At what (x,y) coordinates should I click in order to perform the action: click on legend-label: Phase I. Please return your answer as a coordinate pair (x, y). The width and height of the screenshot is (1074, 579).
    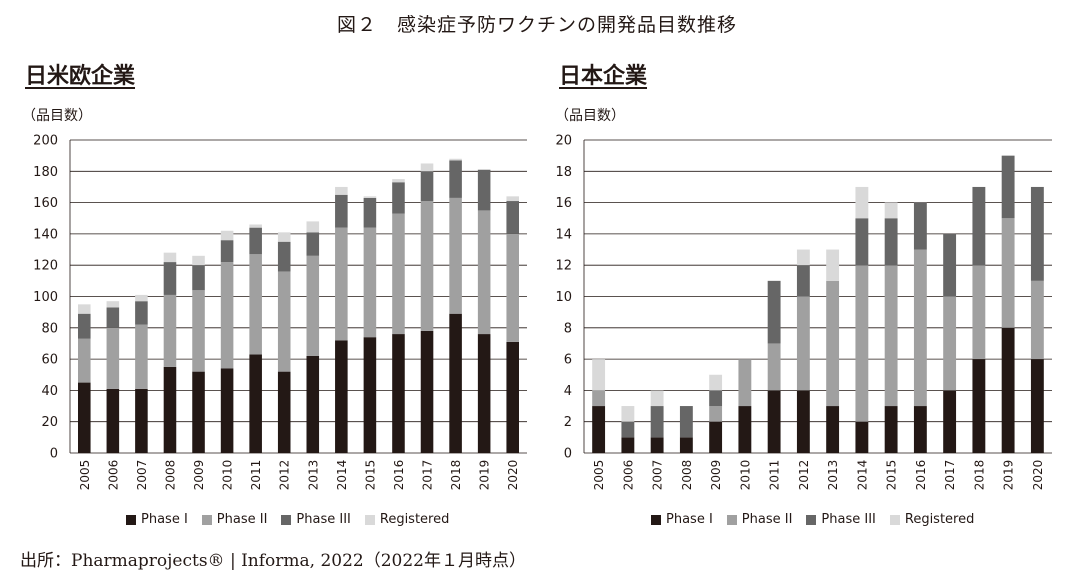
    Looking at the image, I should click on (689, 519).